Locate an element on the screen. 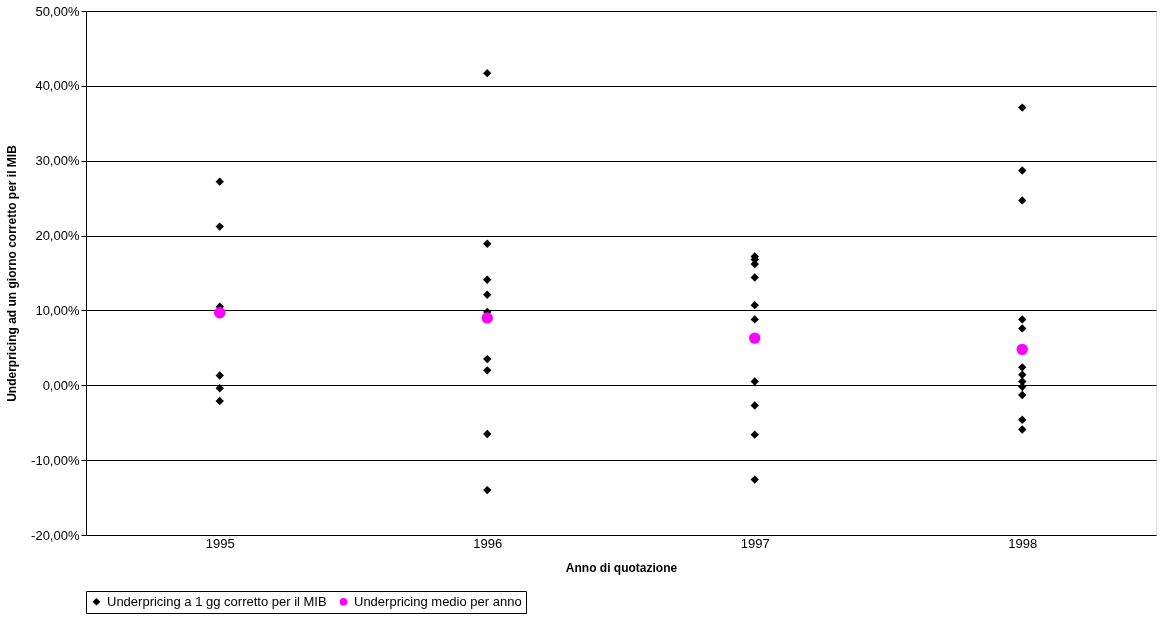 The height and width of the screenshot is (619, 1161). legend-label: Underpricing medio per anno is located at coordinates (438, 601).